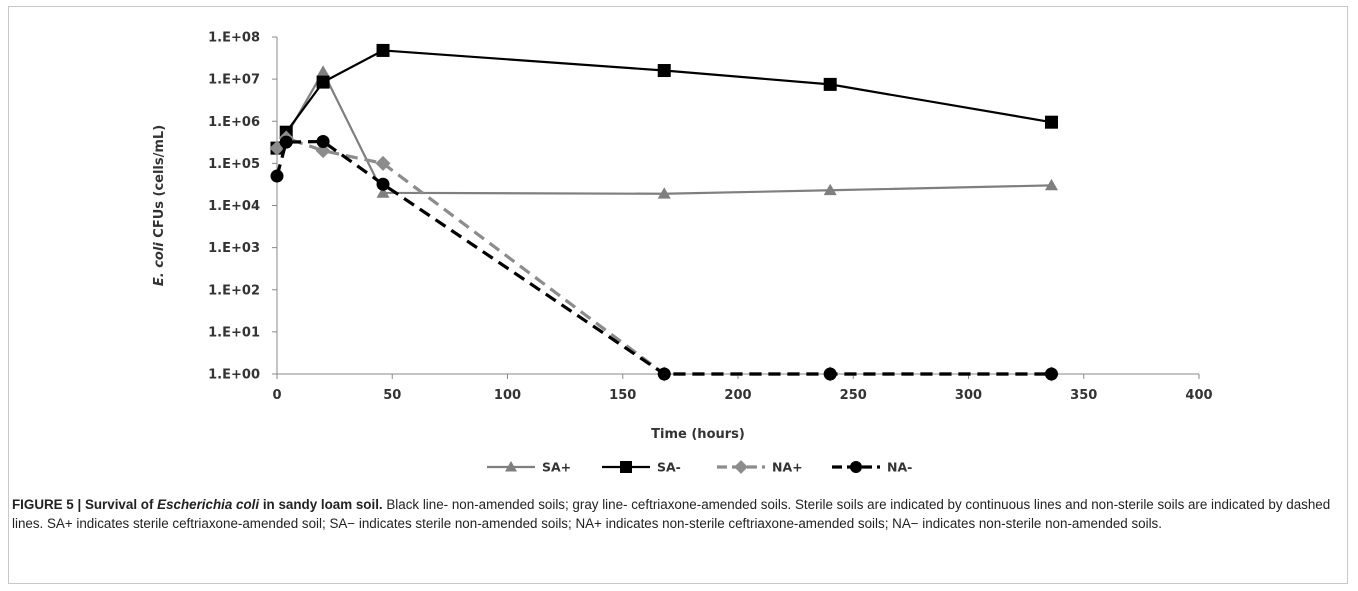 The height and width of the screenshot is (591, 1358). I want to click on y-tick-label: 1.E+00, so click(234, 375).